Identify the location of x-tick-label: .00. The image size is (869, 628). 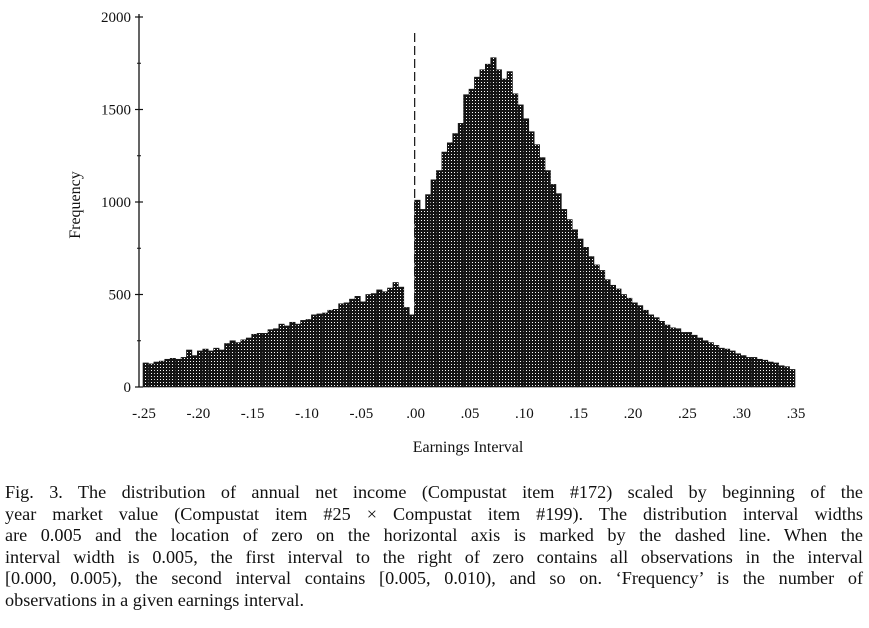
(415, 414).